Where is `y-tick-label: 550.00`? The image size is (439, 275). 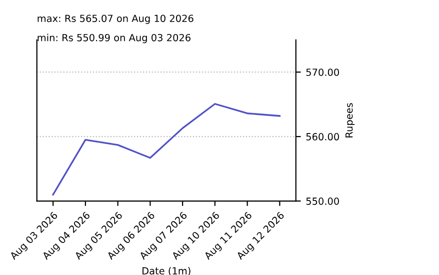 y-tick-label: 550.00 is located at coordinates (322, 201).